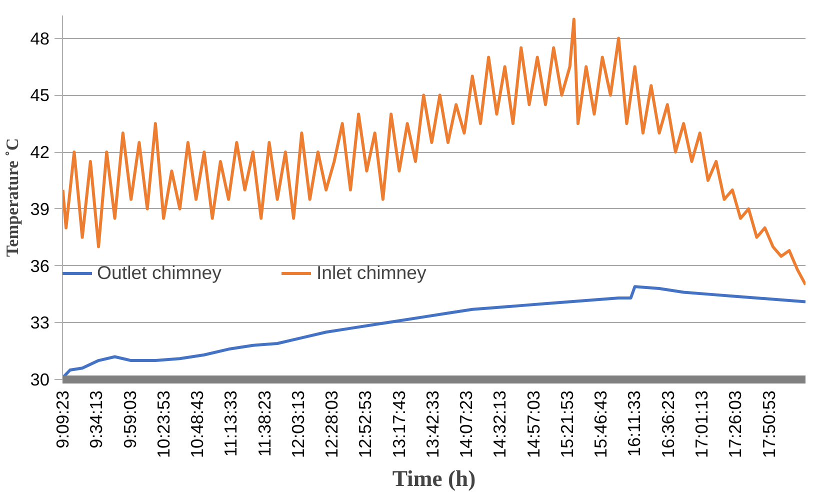 This screenshot has height=493, width=823. Describe the element at coordinates (600, 424) in the screenshot. I see `x-tick-label: 15:46:43` at that location.